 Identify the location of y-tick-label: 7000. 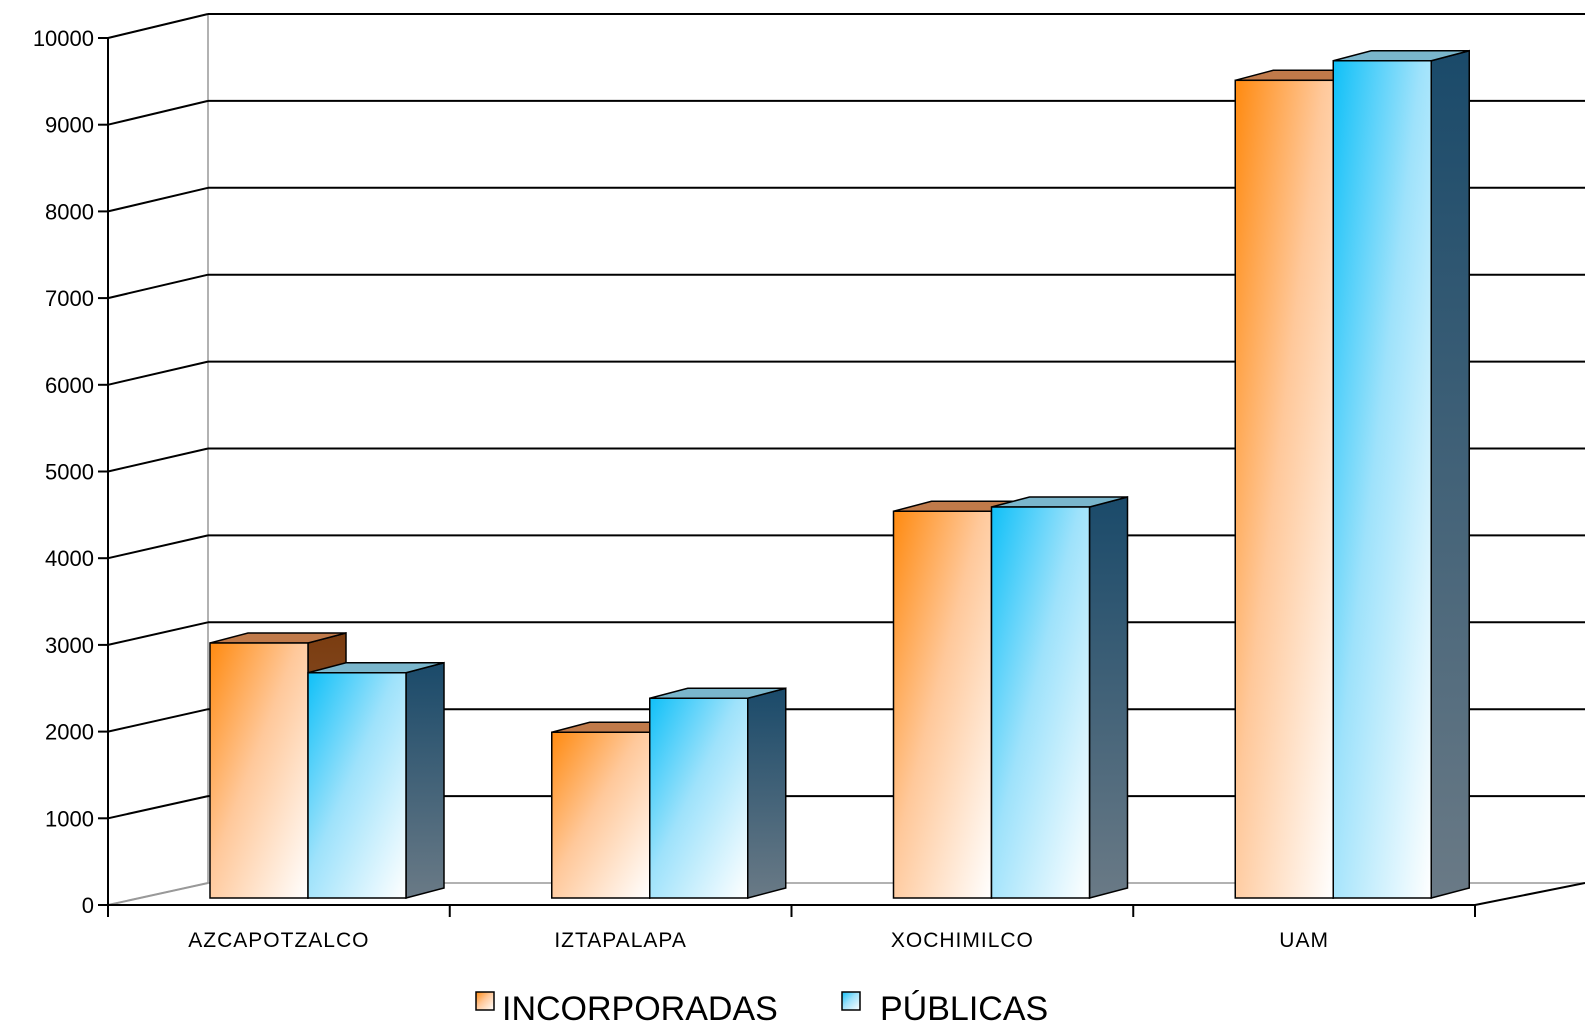
(69, 298).